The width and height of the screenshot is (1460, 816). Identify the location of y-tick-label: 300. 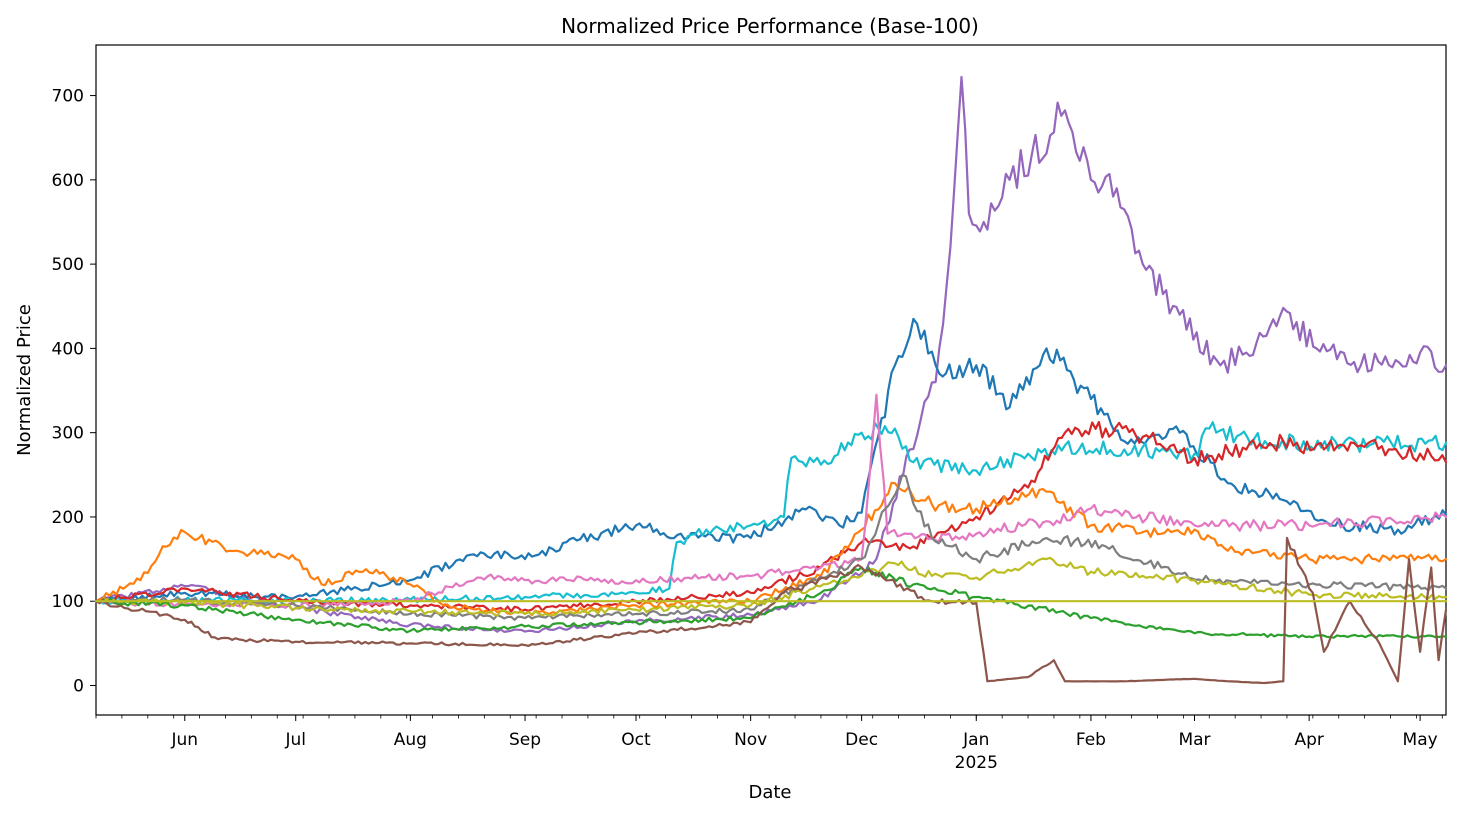
(68, 434).